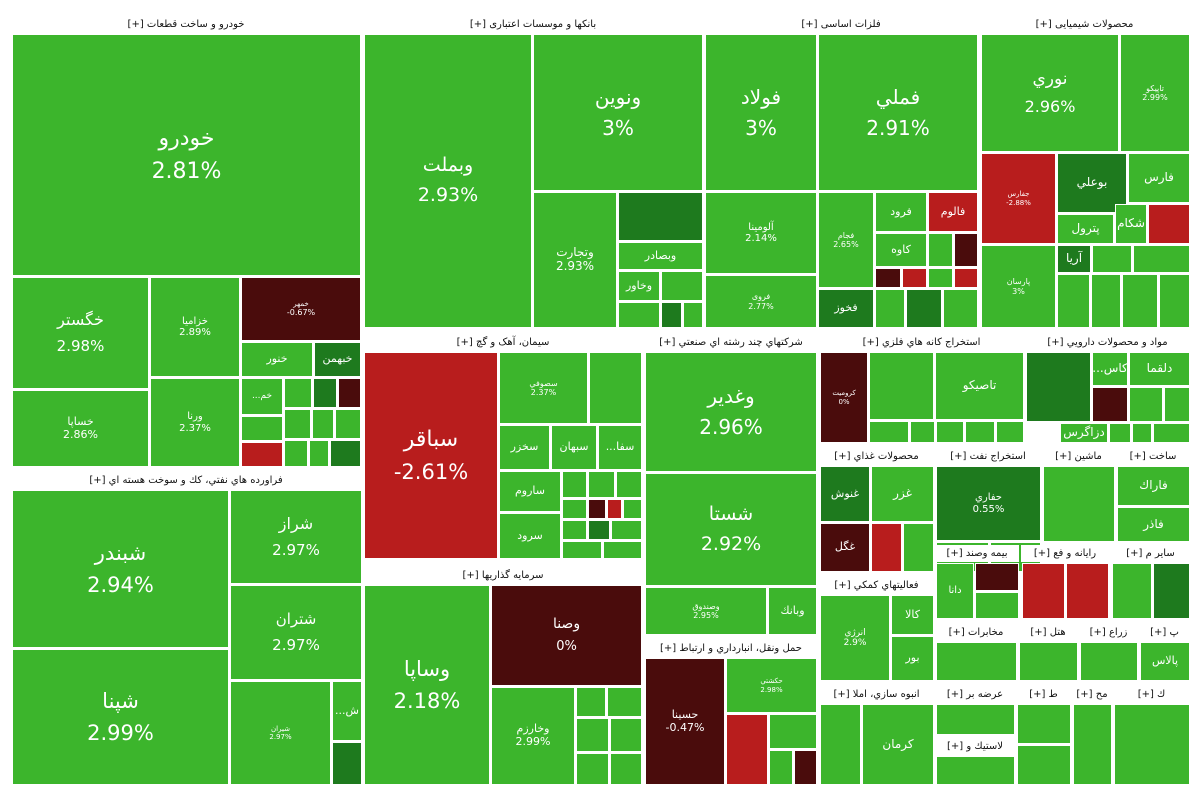  I want to click on stock-tile: فولاد 3%, so click(761, 112).